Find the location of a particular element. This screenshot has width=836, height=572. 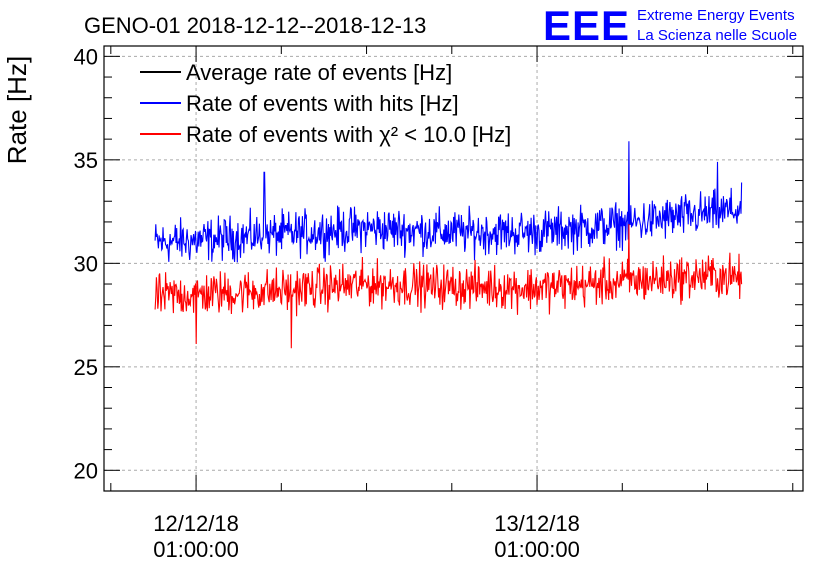

y-tick-label: 30 is located at coordinates (86, 263).